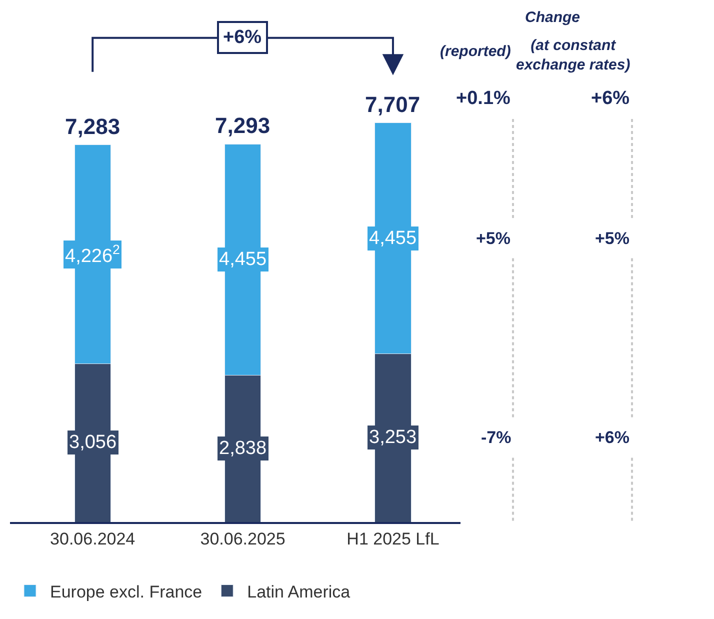 The image size is (714, 619). Describe the element at coordinates (393, 538) in the screenshot. I see `x-tick-label: H1 2025 LfL` at that location.